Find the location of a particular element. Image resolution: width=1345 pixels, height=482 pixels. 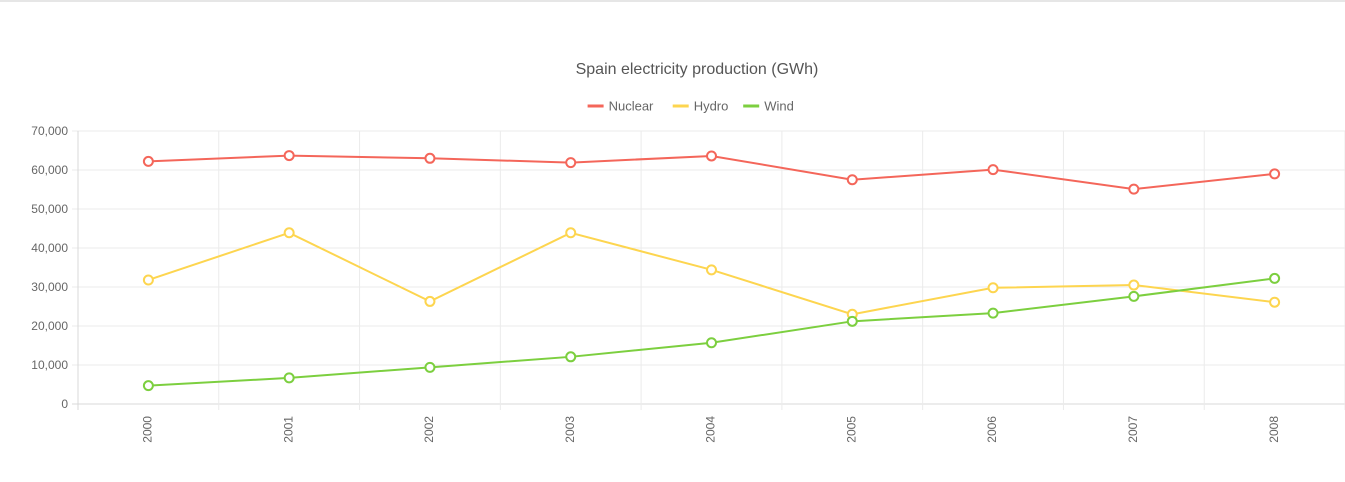

series-nuclear is located at coordinates (711, 172).